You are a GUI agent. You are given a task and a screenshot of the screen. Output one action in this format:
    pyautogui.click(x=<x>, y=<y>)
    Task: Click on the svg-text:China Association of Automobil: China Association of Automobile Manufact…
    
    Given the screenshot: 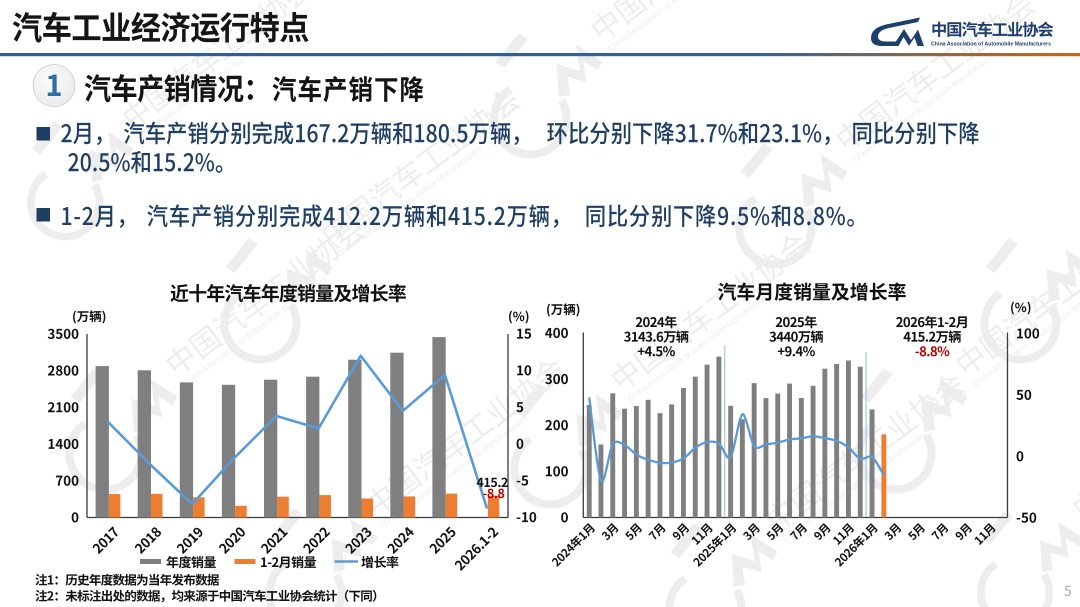 What is the action you would take?
    pyautogui.click(x=991, y=45)
    